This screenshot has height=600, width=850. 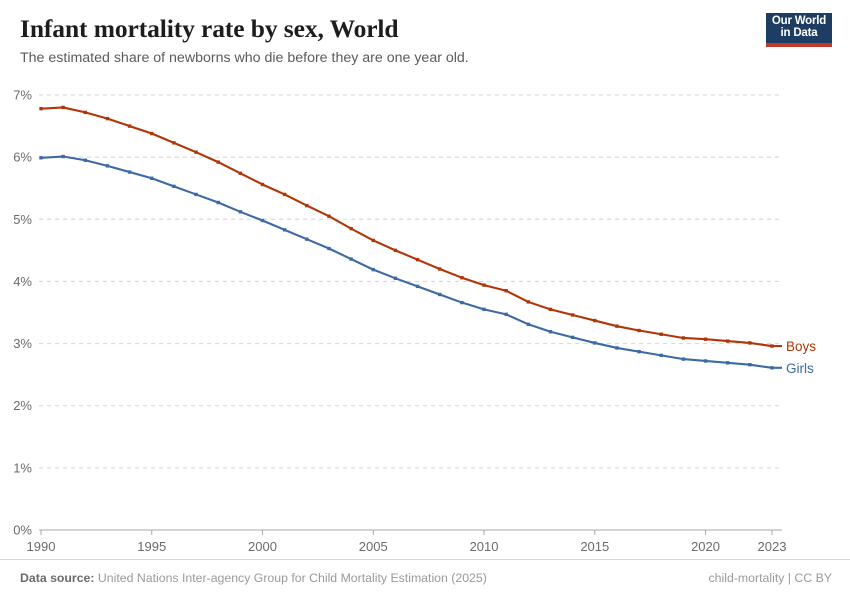 I want to click on y-tick-label: 0%, so click(x=22, y=530).